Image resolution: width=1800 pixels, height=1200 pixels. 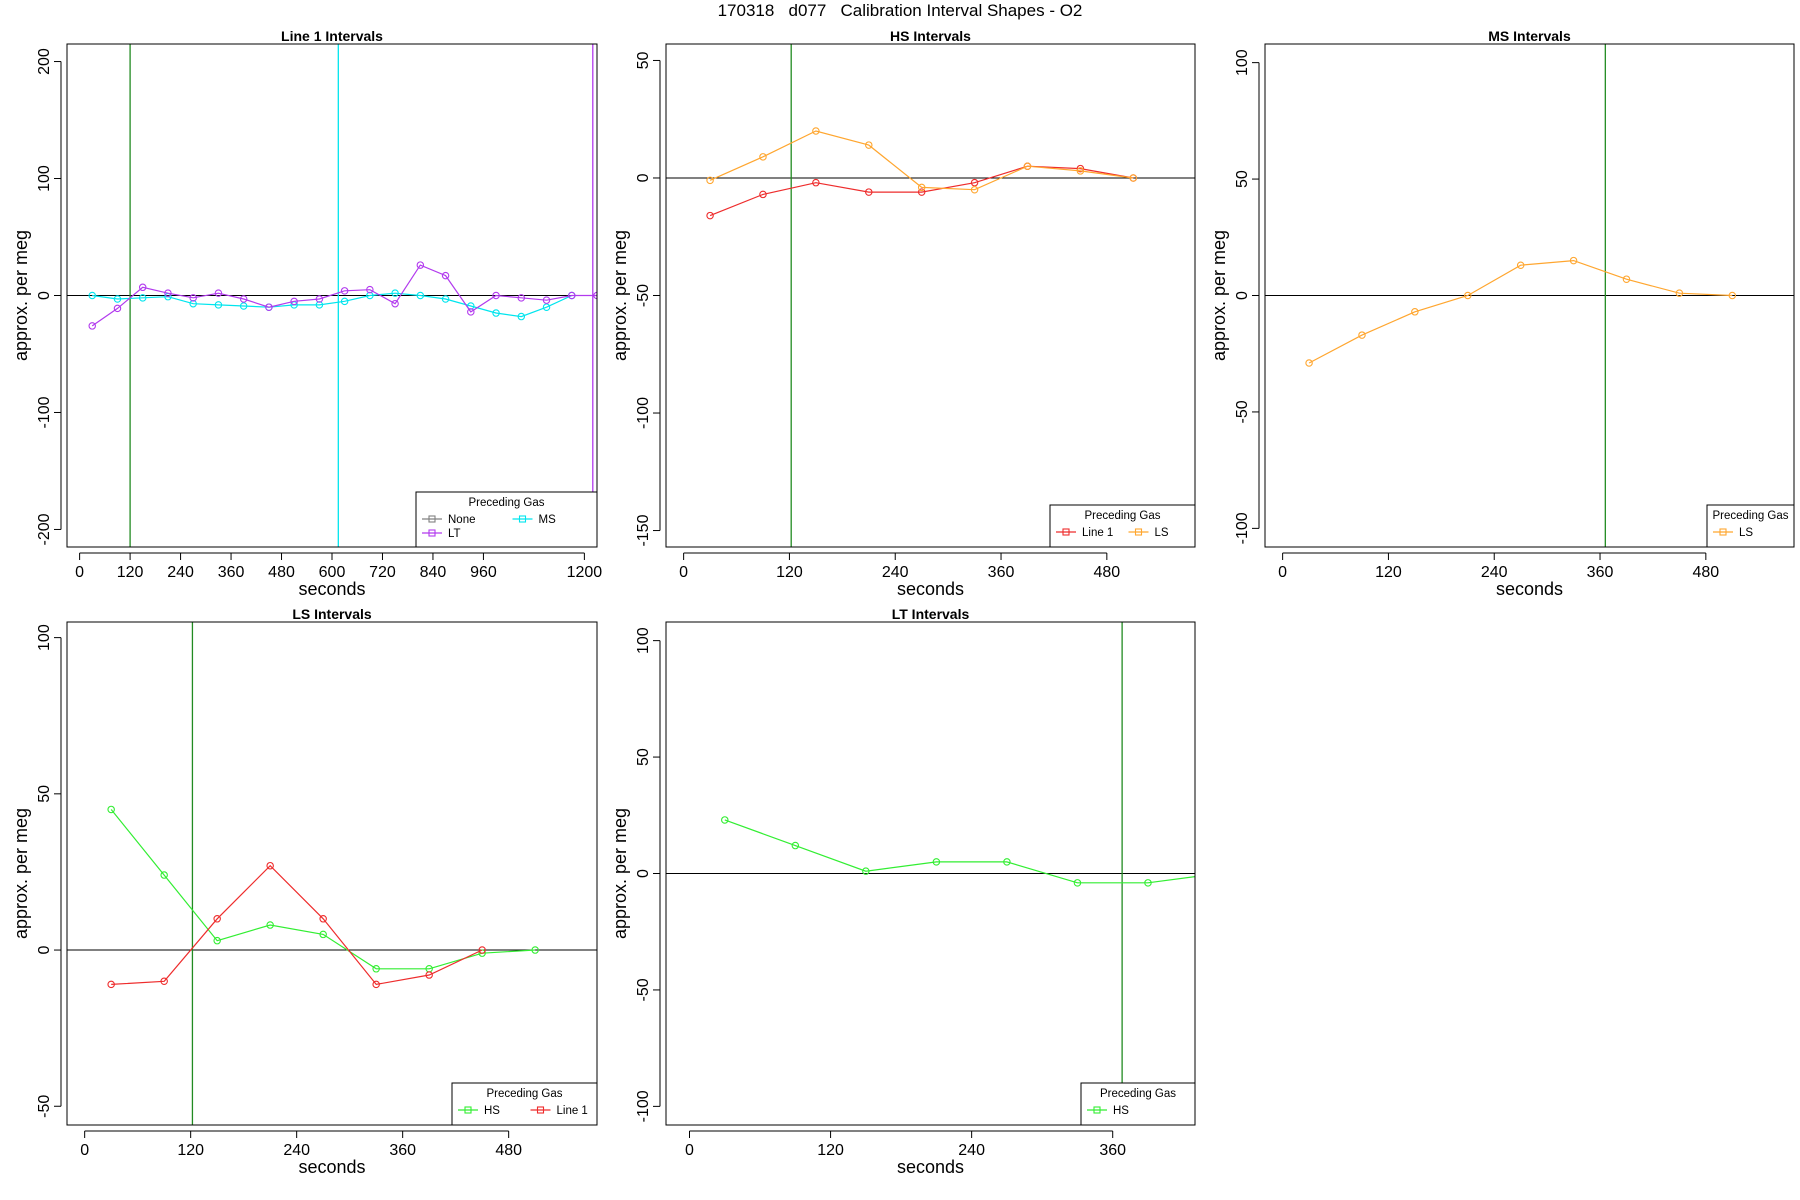 What do you see at coordinates (323, 889) in the screenshot?
I see `series-line-hs` at bounding box center [323, 889].